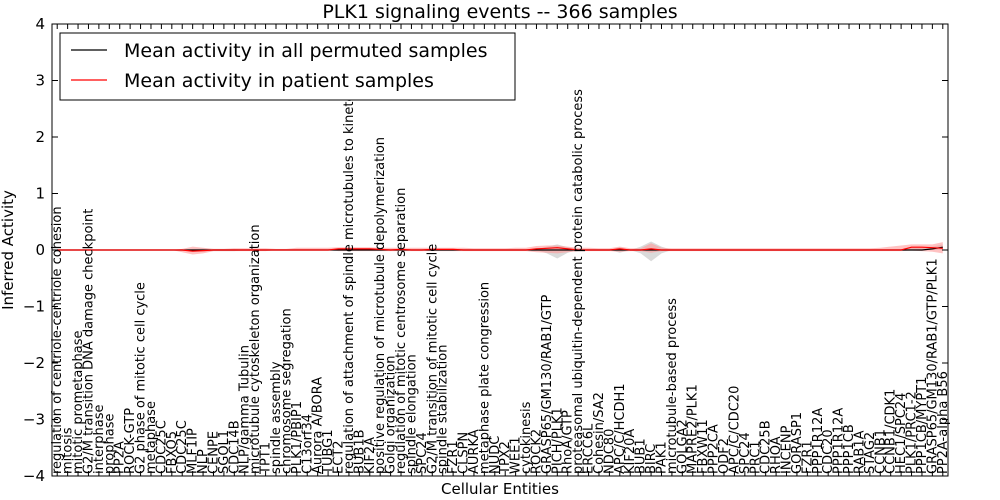  What do you see at coordinates (495, 455) in the screenshot?
I see `category-label: NUDC` at bounding box center [495, 455].